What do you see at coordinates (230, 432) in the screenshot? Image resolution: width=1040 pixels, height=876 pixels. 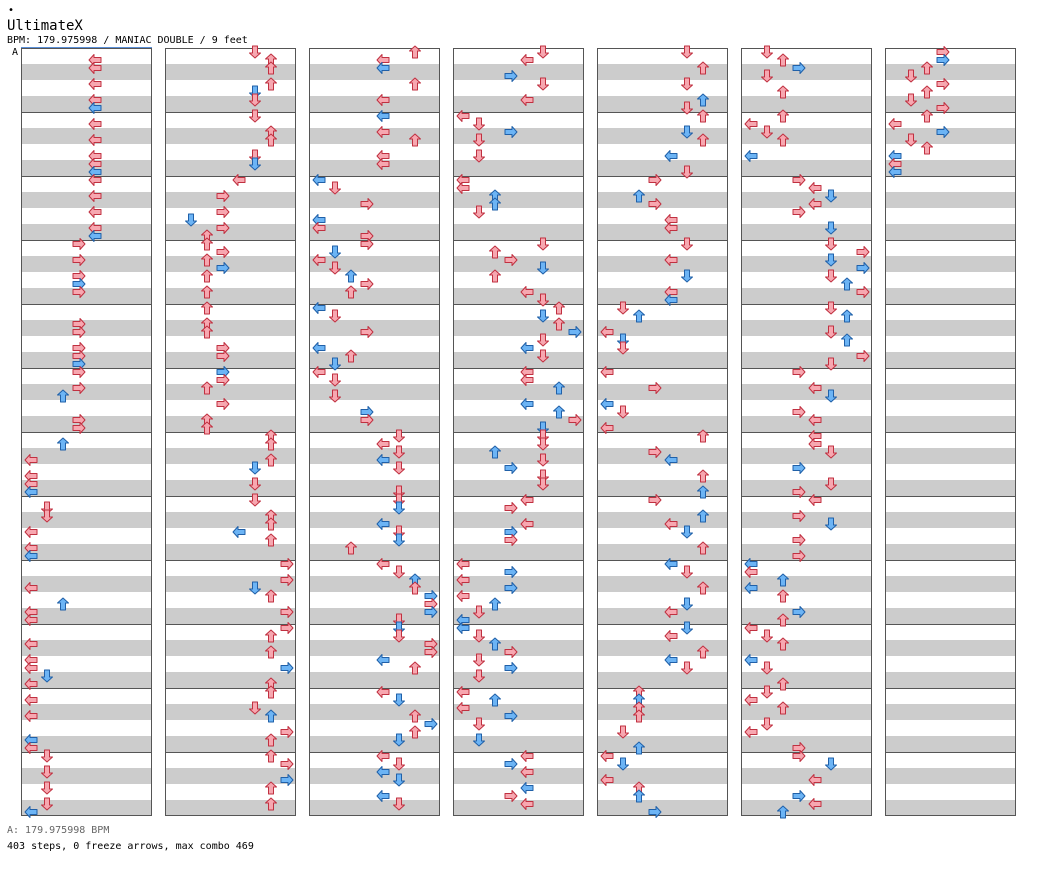 I see `column-border` at bounding box center [230, 432].